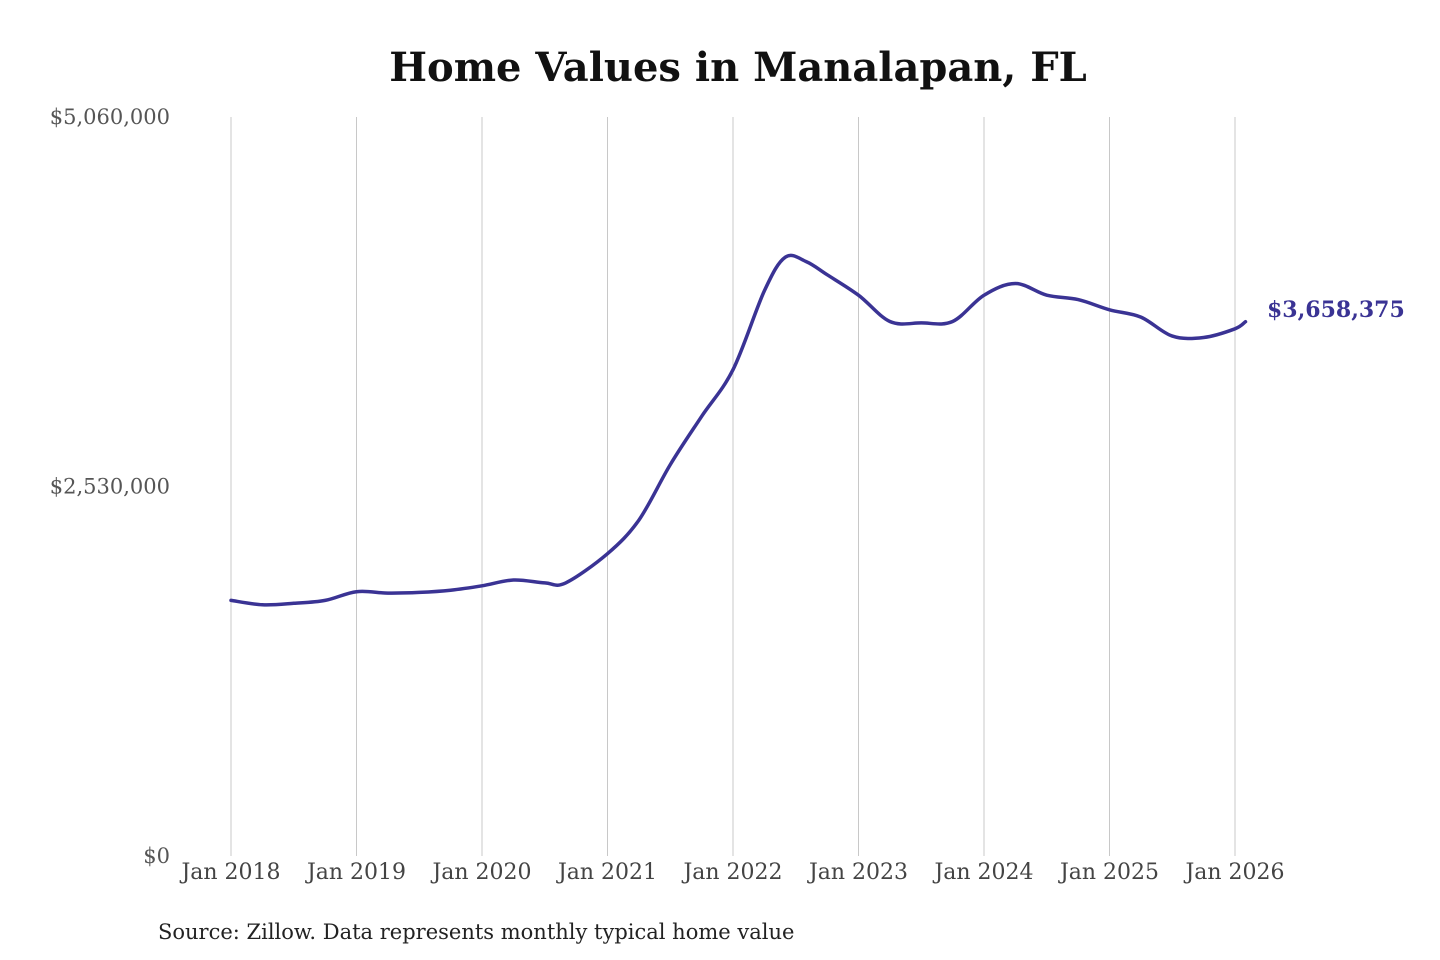 The height and width of the screenshot is (960, 1440). What do you see at coordinates (737, 67) in the screenshot?
I see `chart-title: Home Values in Manalapan, FL` at bounding box center [737, 67].